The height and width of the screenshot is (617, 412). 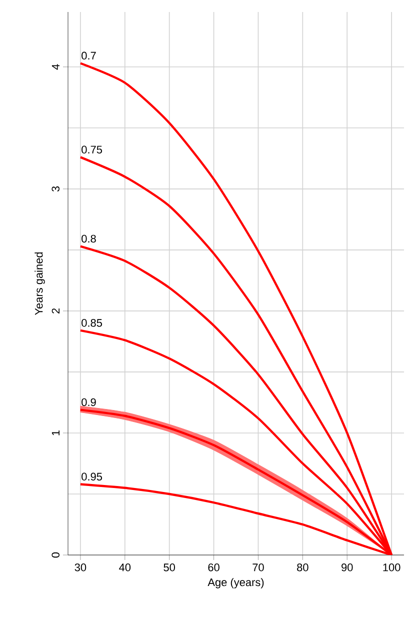 I want to click on series-label: 0.95, so click(x=92, y=476).